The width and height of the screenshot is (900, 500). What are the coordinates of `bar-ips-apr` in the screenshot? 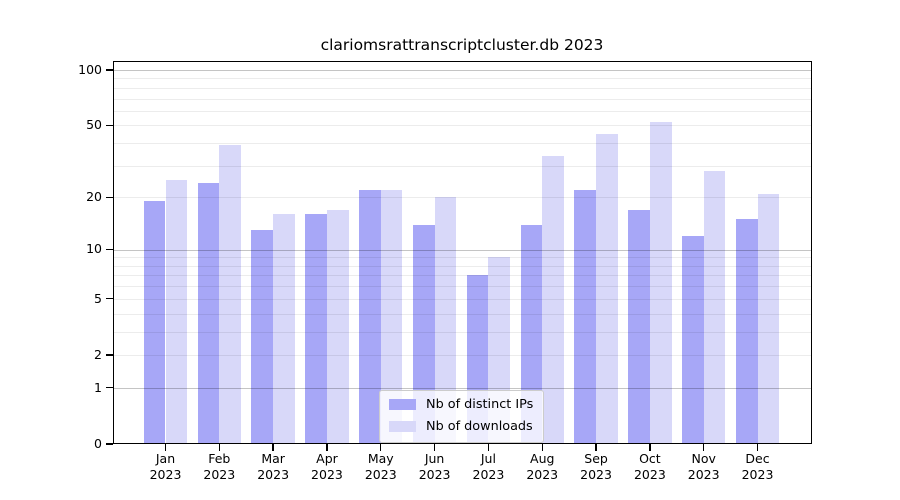 It's located at (316, 329).